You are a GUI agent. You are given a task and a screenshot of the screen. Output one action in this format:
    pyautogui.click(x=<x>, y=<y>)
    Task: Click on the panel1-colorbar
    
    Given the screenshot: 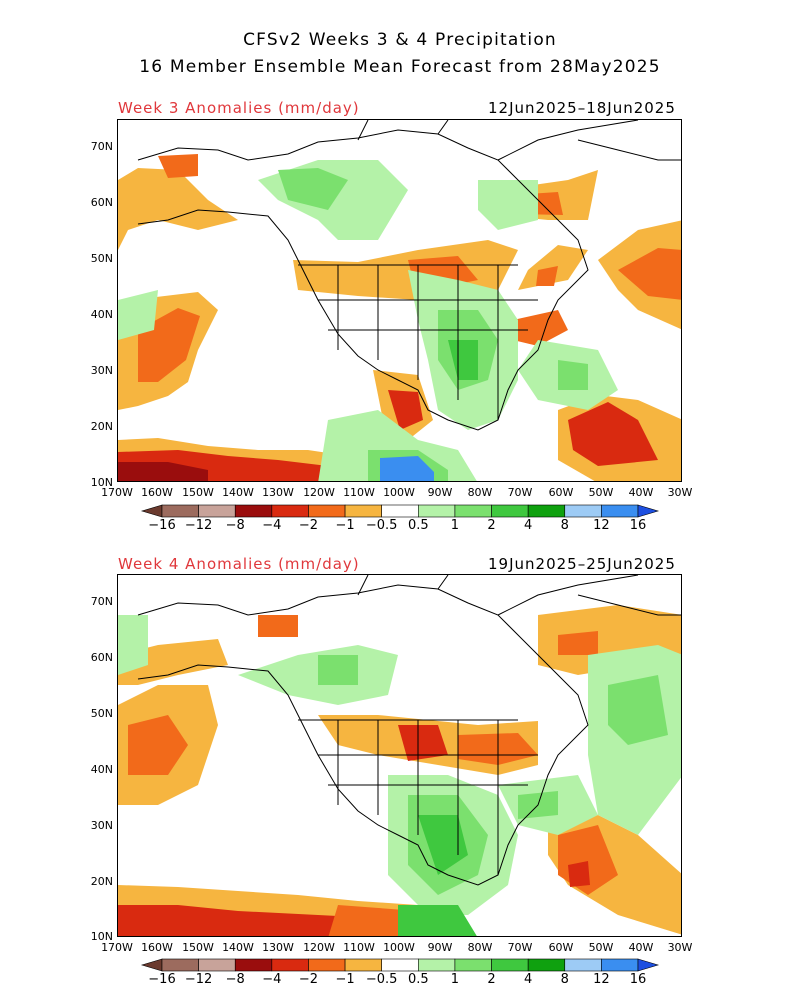 What is the action you would take?
    pyautogui.click(x=400, y=518)
    